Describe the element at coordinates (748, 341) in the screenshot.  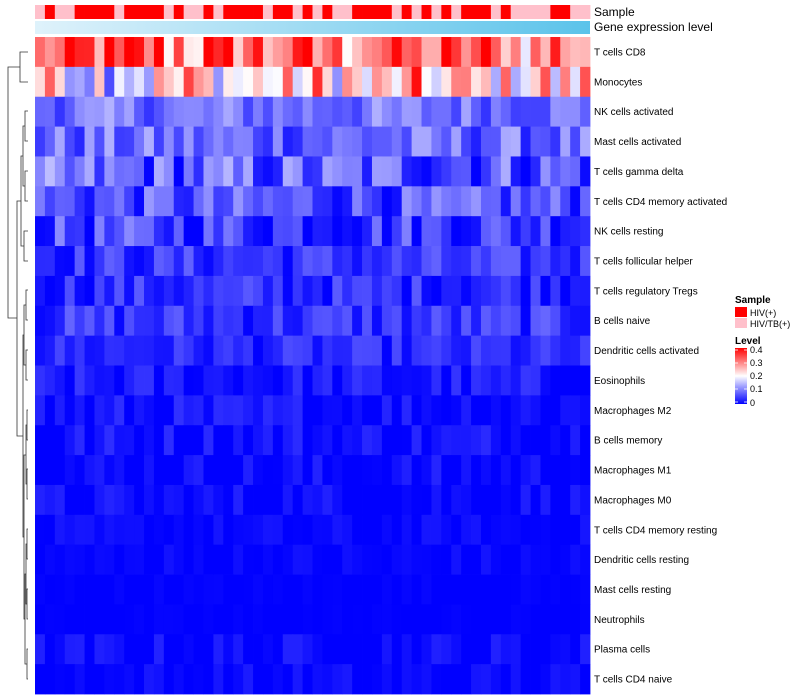
I see `legend-level-title: Level` at that location.